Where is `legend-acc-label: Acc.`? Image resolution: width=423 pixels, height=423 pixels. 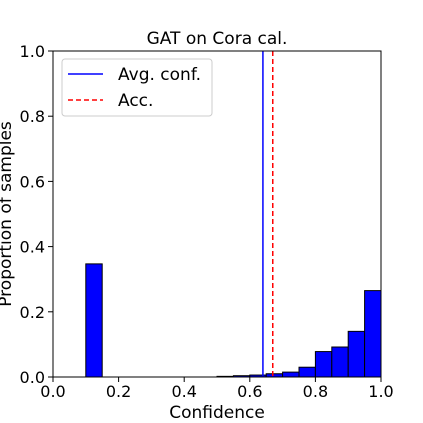 legend-acc-label: Acc. is located at coordinates (135, 101).